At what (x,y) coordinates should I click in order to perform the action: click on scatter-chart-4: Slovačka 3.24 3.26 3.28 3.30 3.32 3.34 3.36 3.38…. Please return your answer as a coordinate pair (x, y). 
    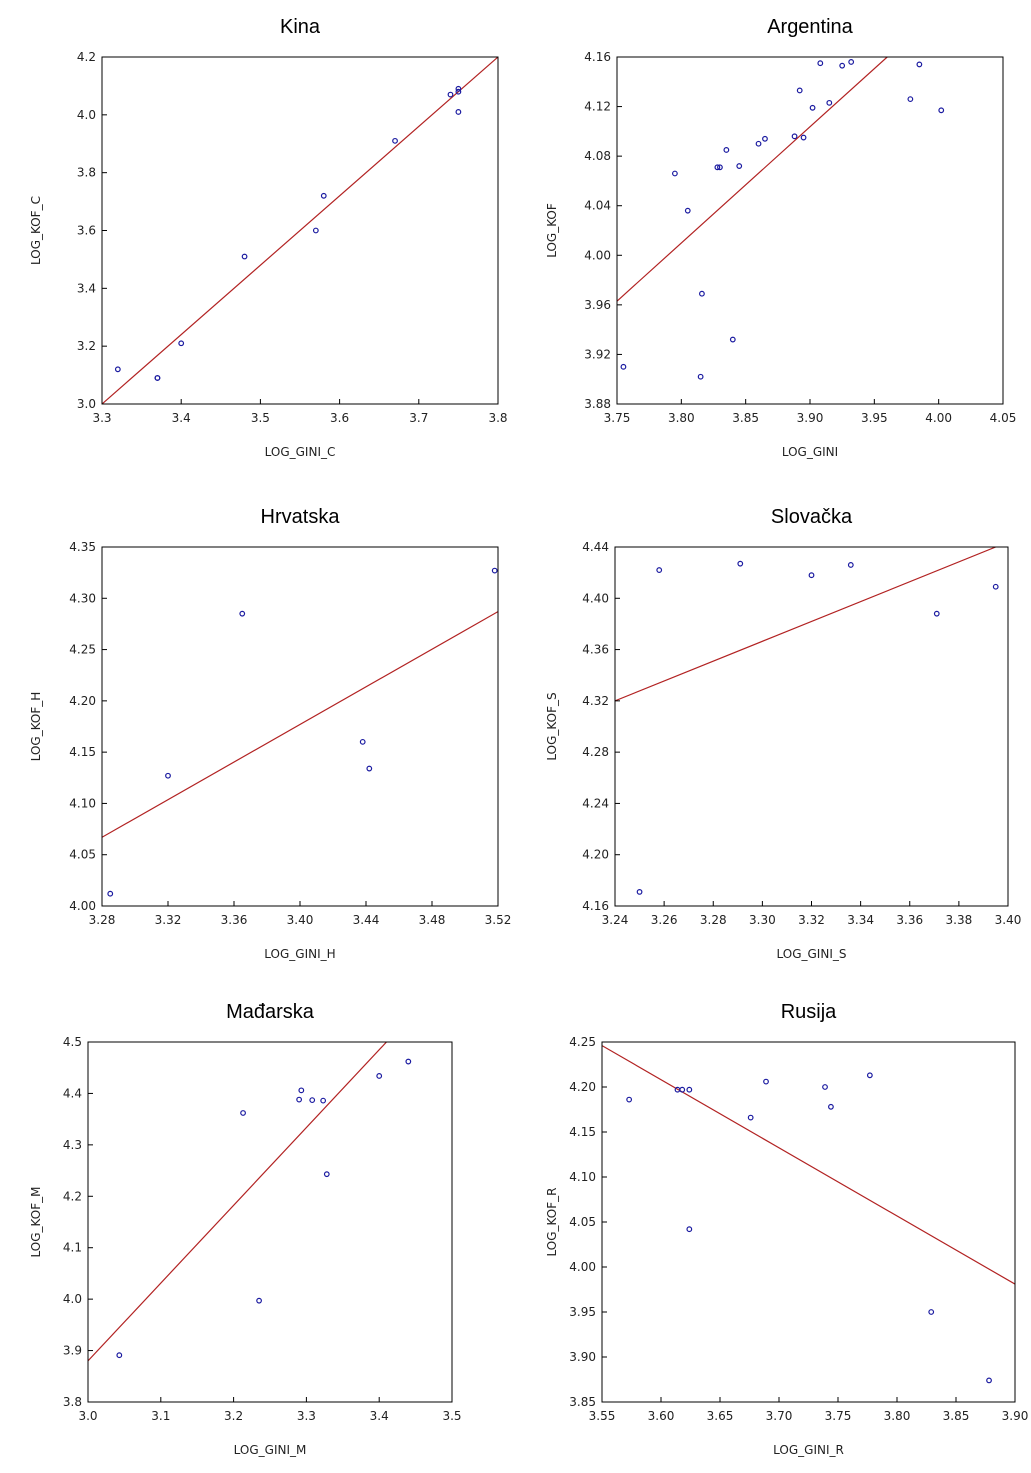
    Looking at the image, I should click on (783, 733).